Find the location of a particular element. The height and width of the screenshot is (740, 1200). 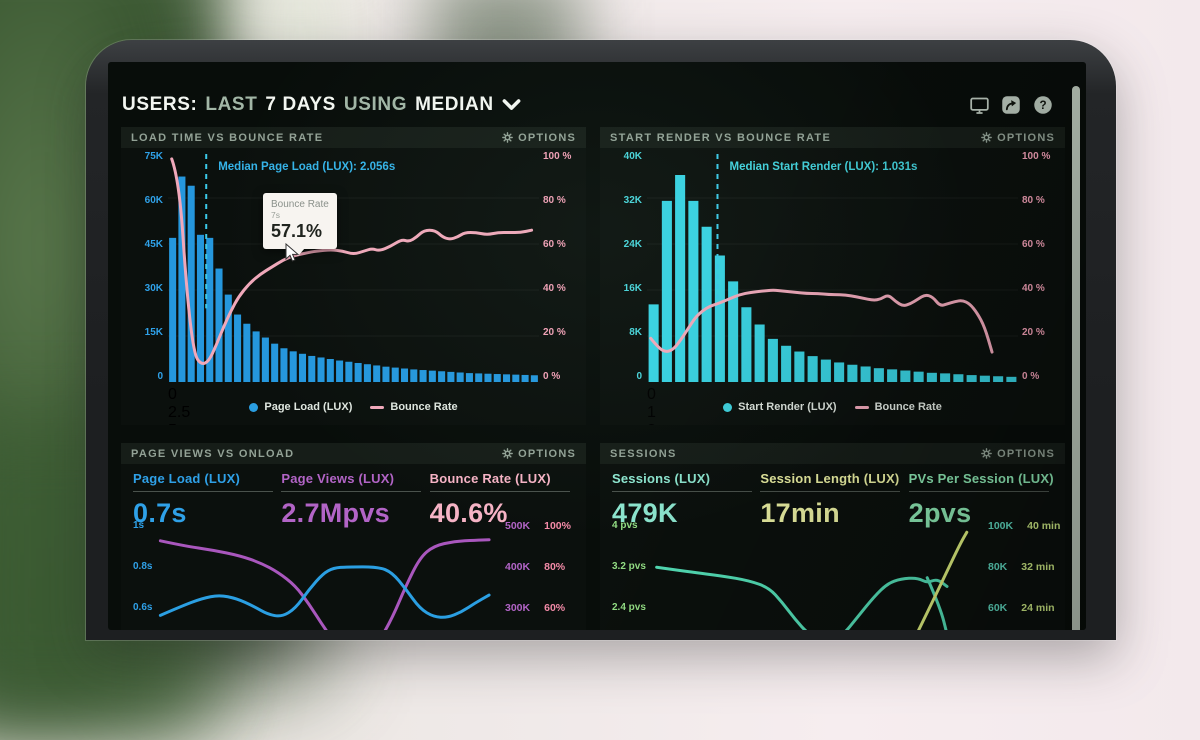

metric: Sessions (LUX) 479K is located at coordinates (686, 500).